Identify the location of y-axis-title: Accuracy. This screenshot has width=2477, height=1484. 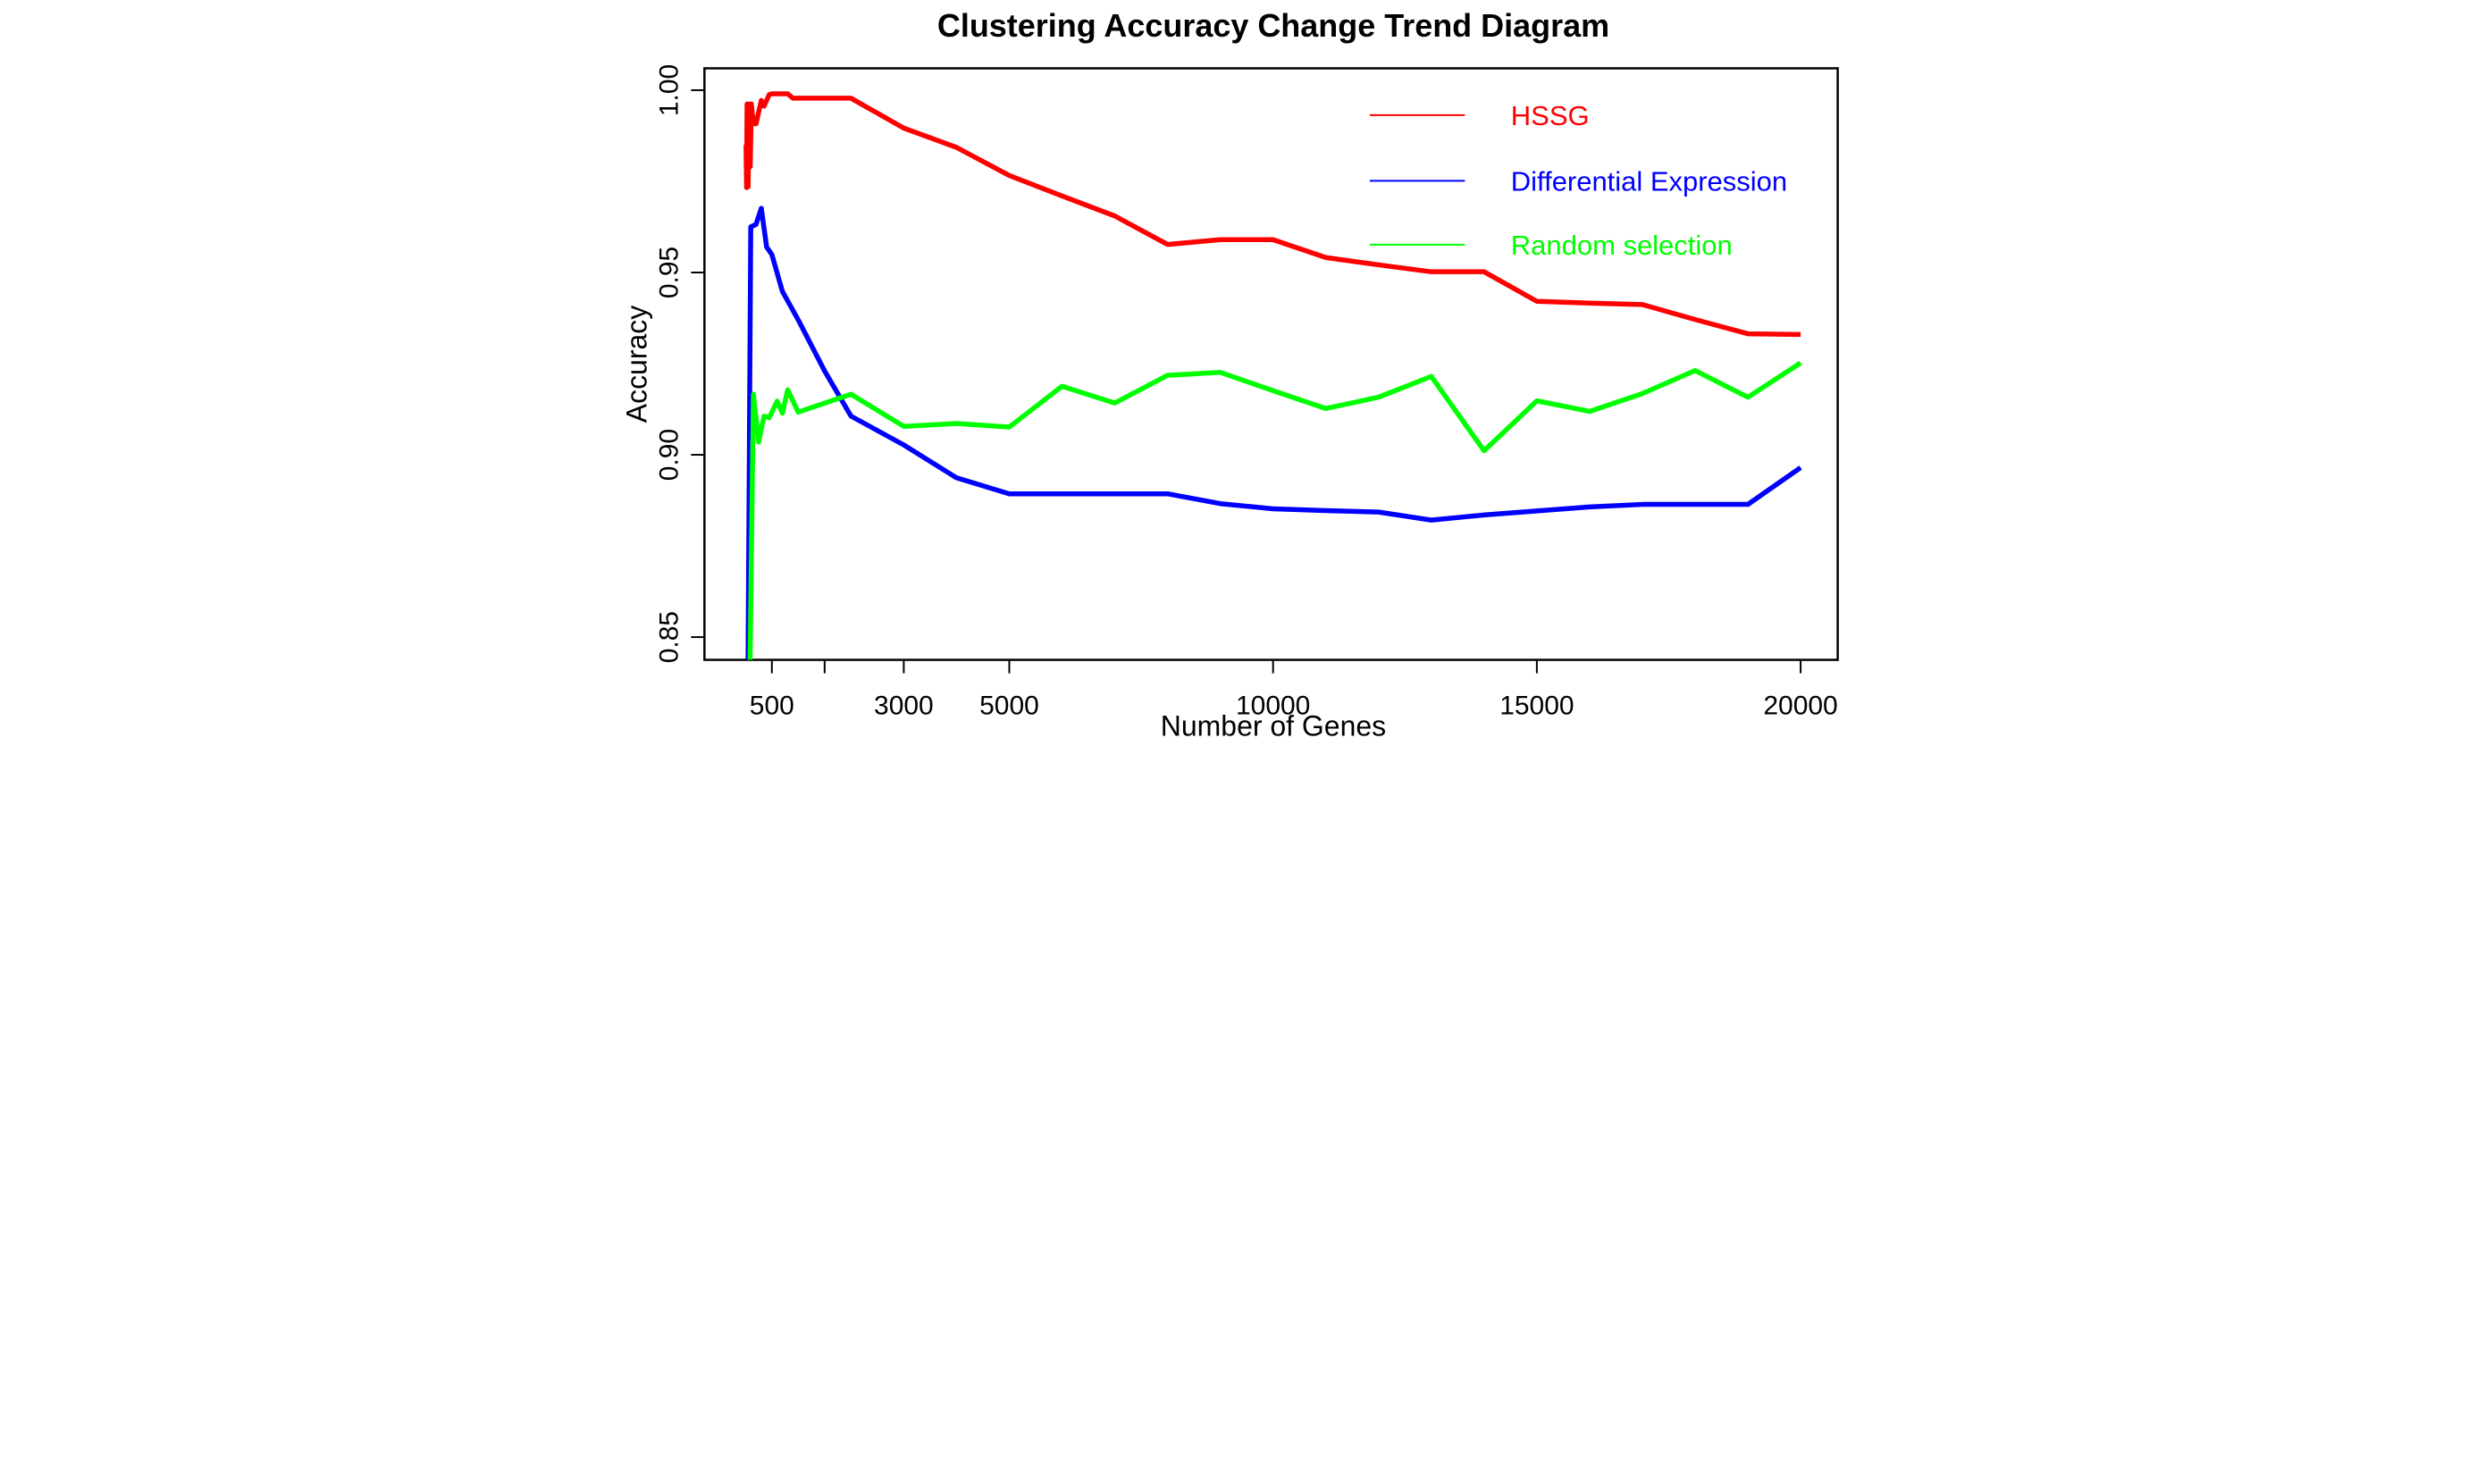
(636, 365).